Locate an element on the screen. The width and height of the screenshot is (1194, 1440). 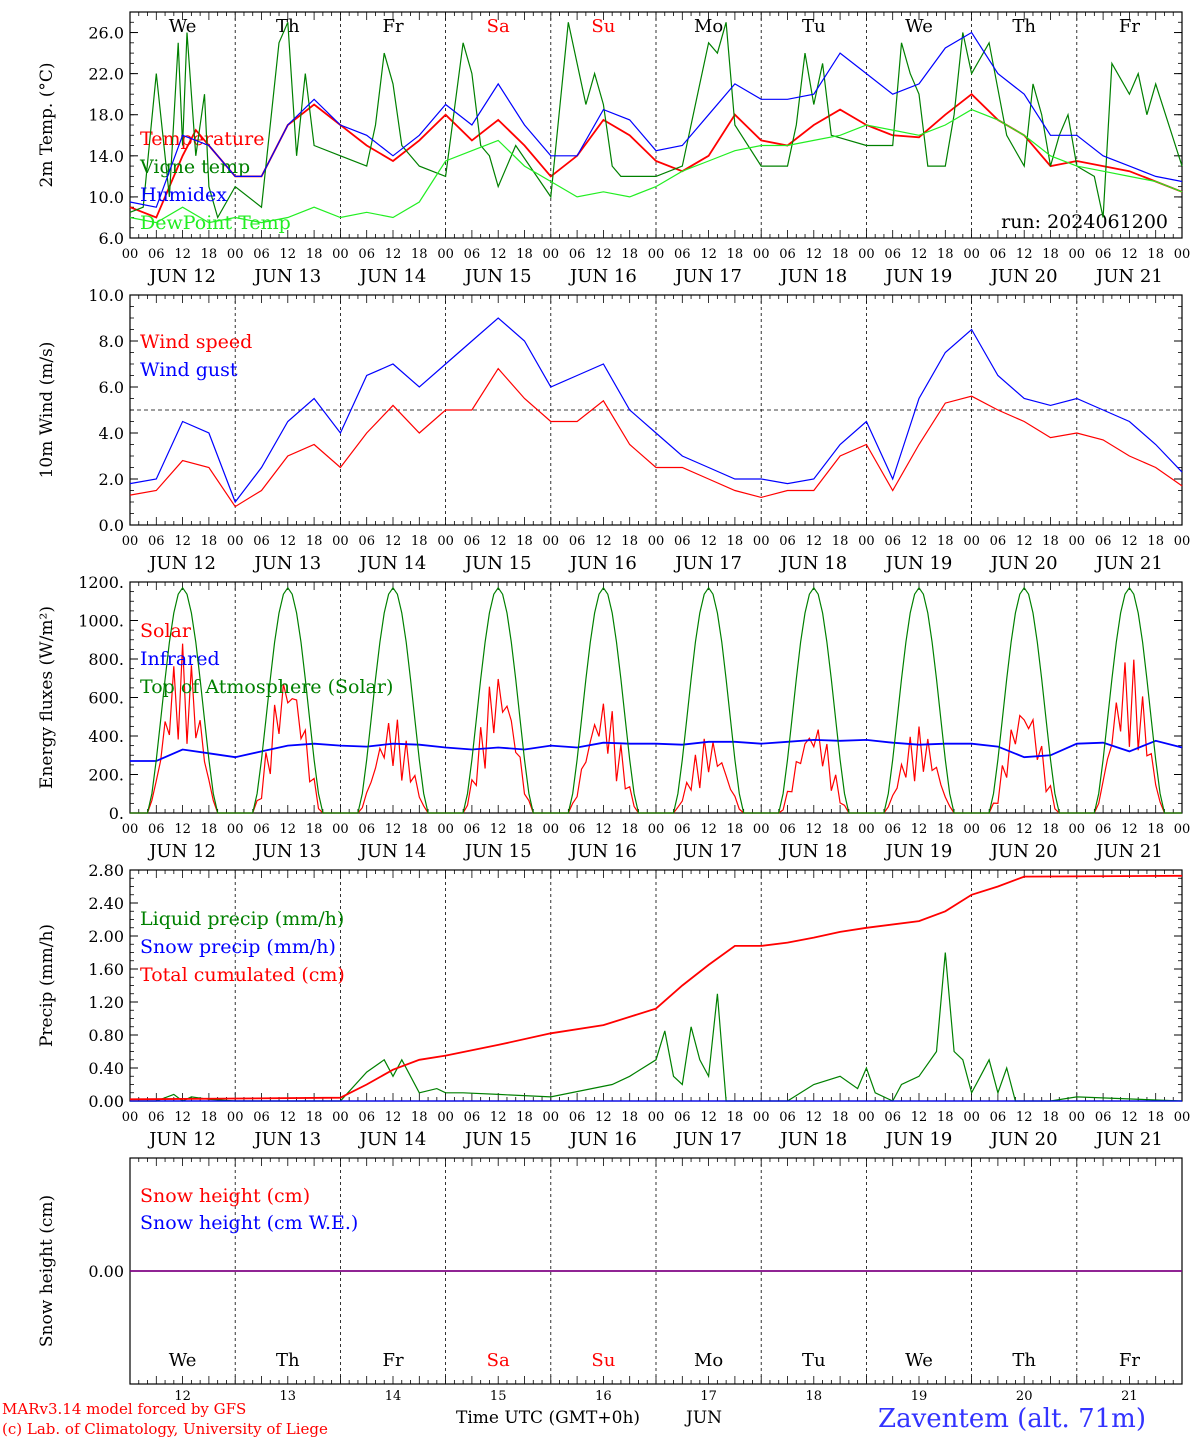
y-axis-title: Energy fluxes (W/m²) is located at coordinates (47, 697).